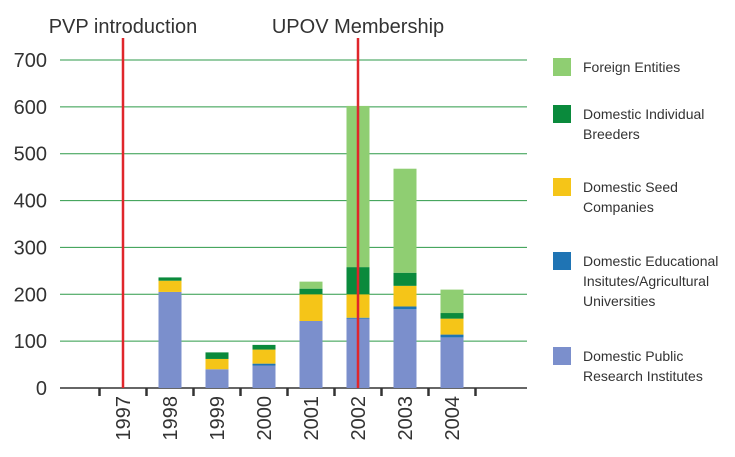 Image resolution: width=735 pixels, height=457 pixels. I want to click on legend-item: Foreign Entities, so click(643, 67).